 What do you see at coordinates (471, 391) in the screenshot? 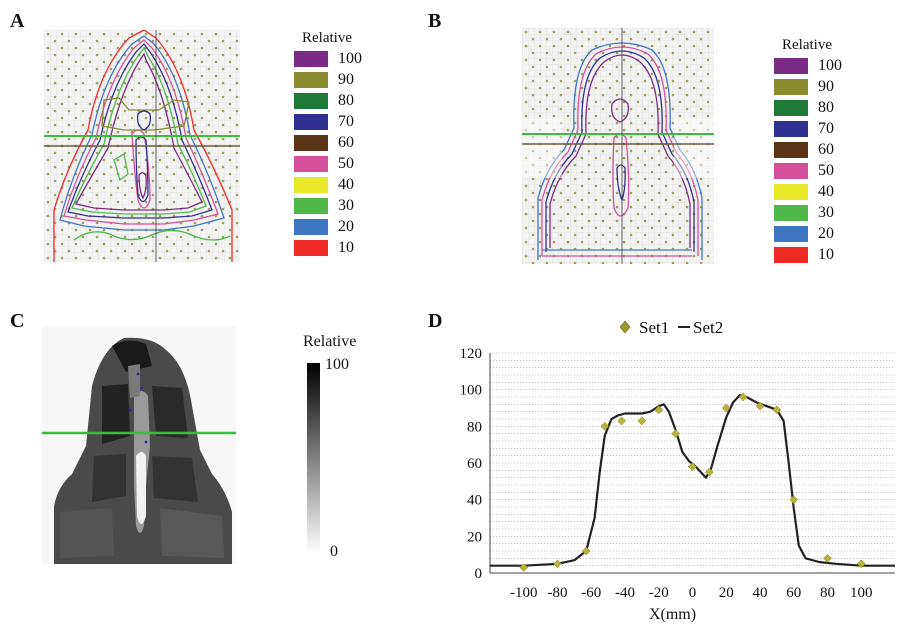
I see `y-tick-label: 100` at bounding box center [471, 391].